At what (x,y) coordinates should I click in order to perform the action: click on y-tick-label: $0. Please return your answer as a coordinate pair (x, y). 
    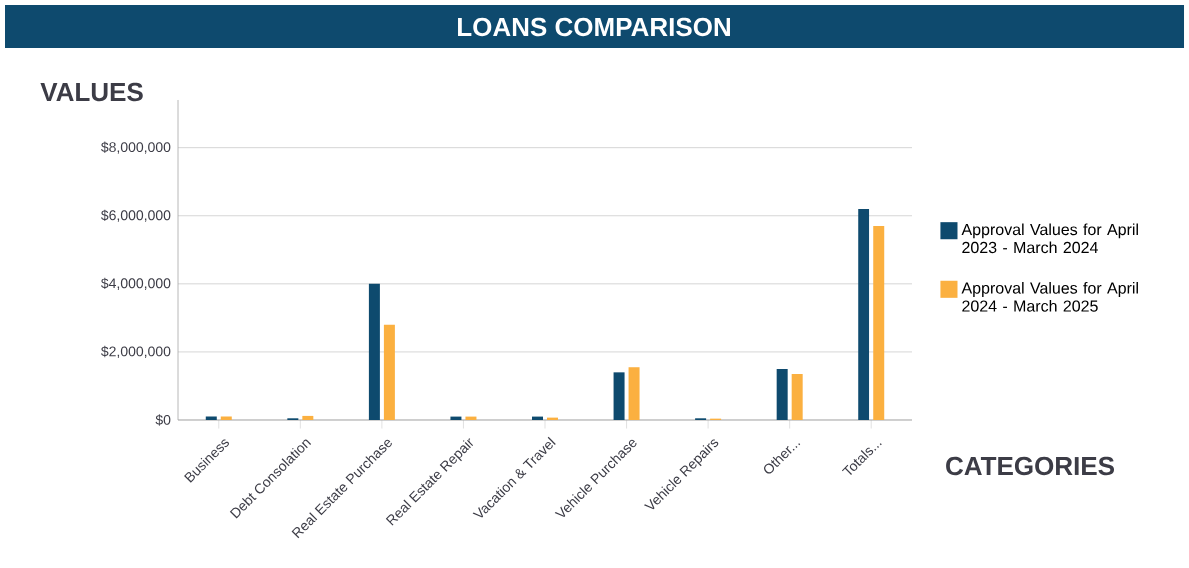
    Looking at the image, I should click on (163, 420).